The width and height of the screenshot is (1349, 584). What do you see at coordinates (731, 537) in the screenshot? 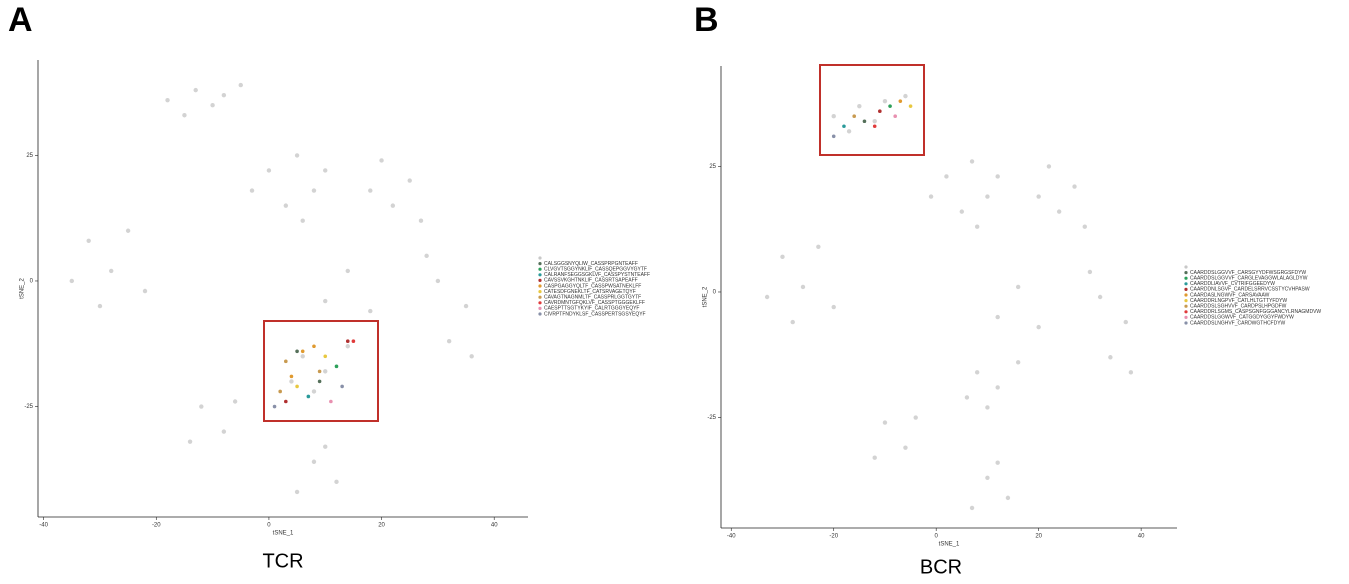
I see `x-tick-label: -40` at bounding box center [731, 537].